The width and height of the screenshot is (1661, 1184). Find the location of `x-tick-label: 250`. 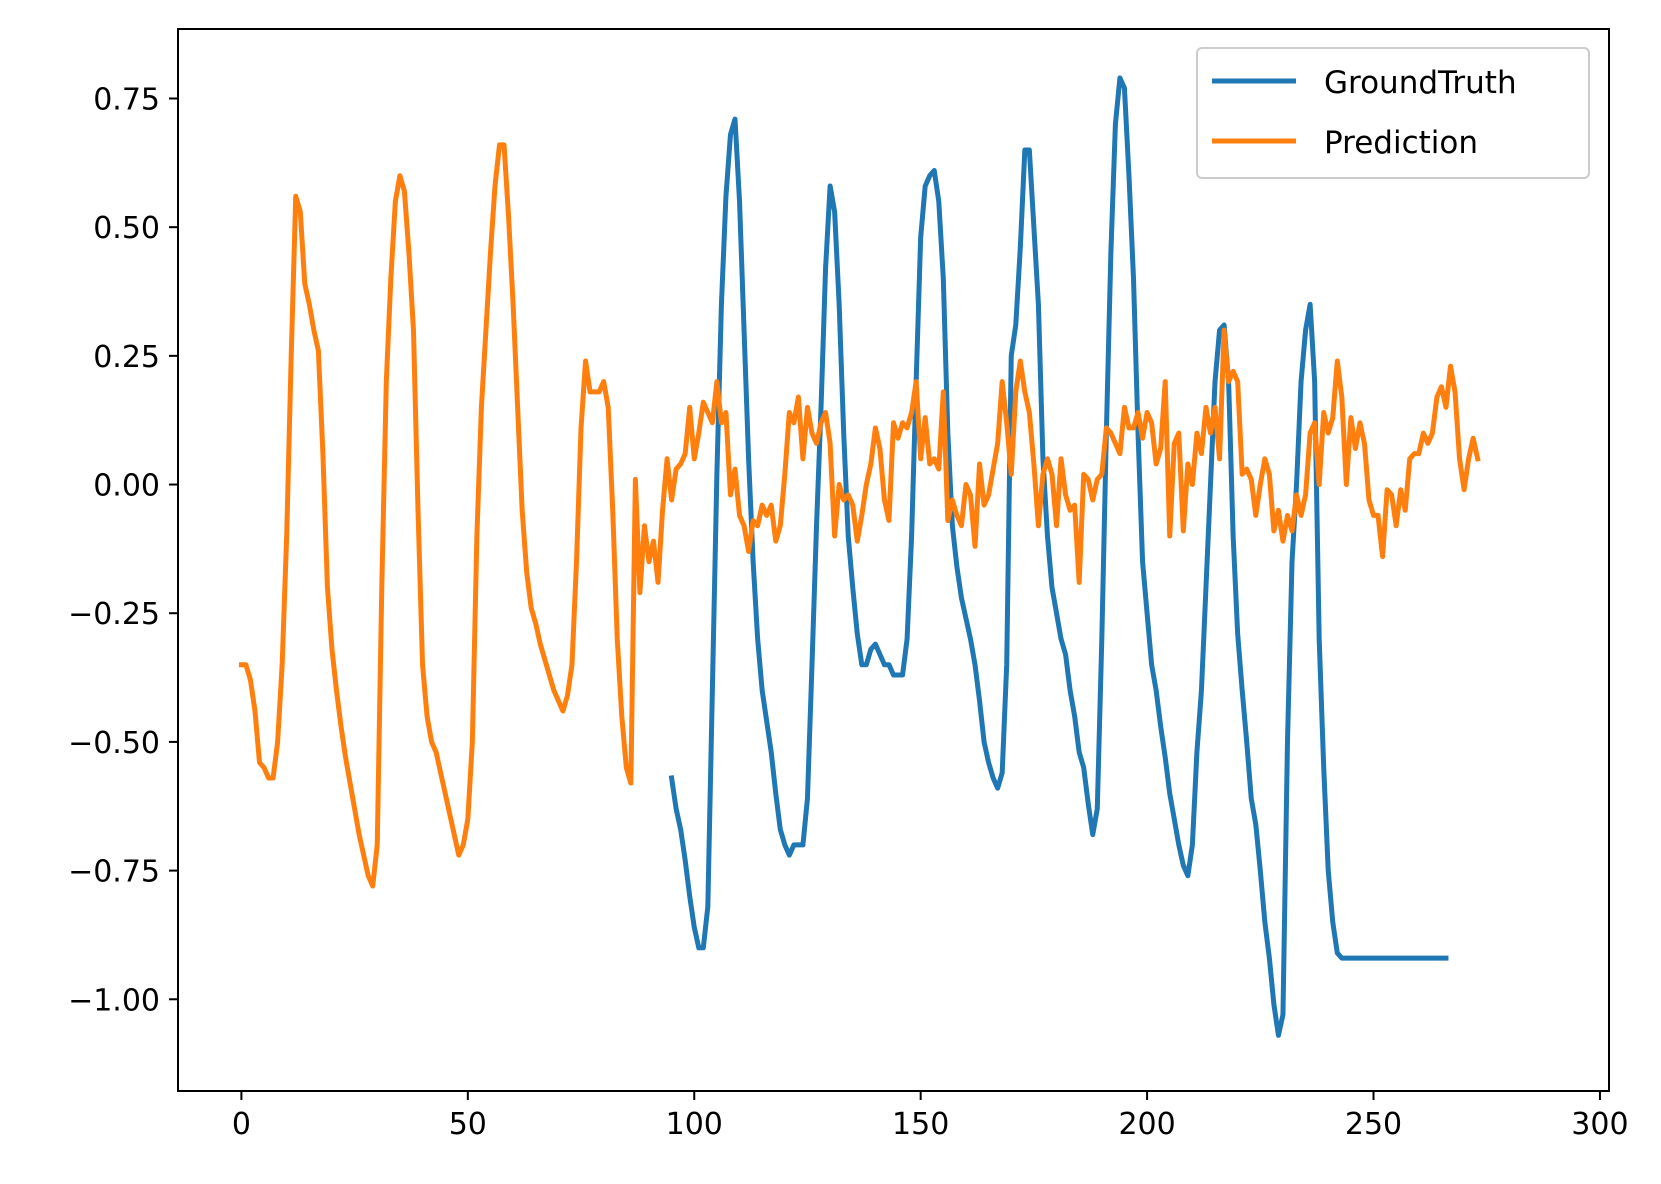

x-tick-label: 250 is located at coordinates (1373, 1124).